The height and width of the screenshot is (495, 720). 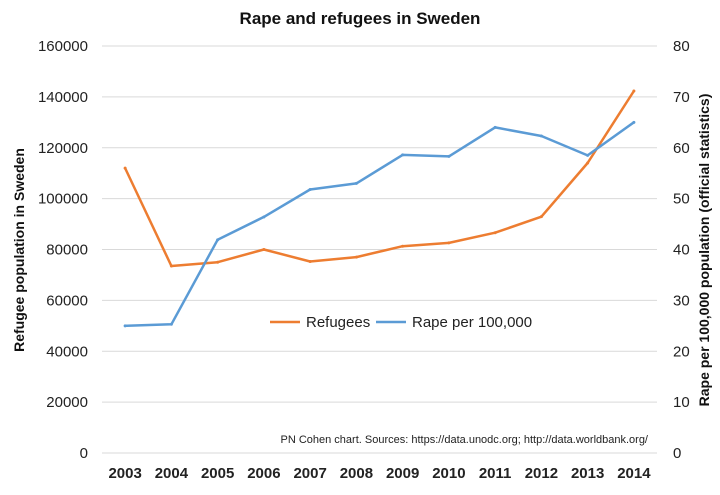 I want to click on x-tick-label: 2007, so click(x=309, y=473).